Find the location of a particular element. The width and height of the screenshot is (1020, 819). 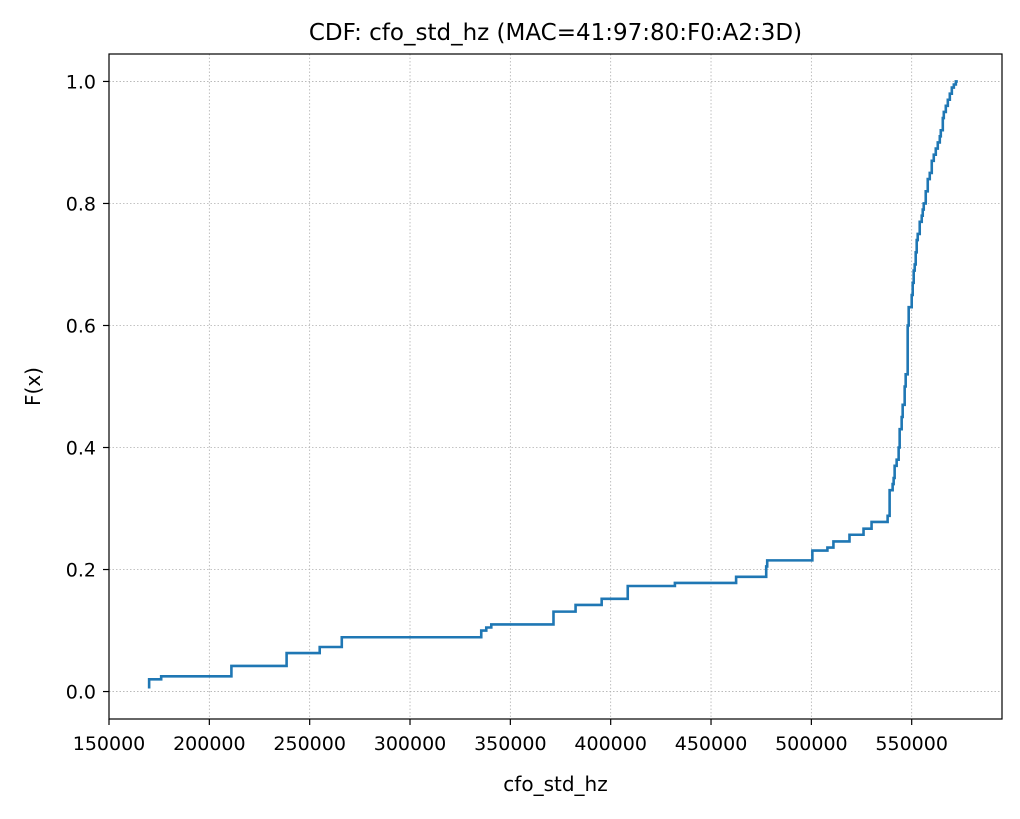

x-tick-label: 250000 is located at coordinates (309, 744).